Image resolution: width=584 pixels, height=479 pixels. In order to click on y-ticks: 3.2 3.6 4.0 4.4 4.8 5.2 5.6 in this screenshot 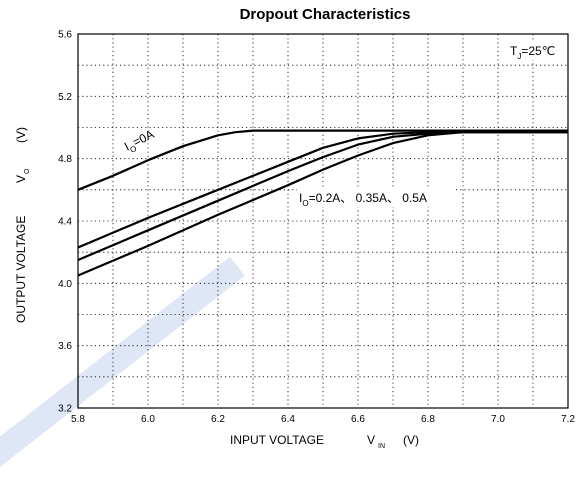, I will do `click(65, 222)`.